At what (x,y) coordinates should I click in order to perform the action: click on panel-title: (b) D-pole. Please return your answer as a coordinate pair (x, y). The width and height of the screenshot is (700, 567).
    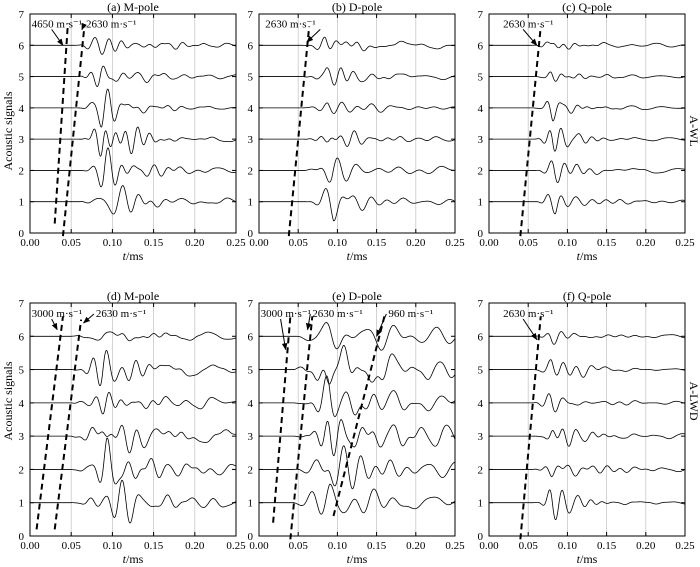
    Looking at the image, I should click on (357, 7).